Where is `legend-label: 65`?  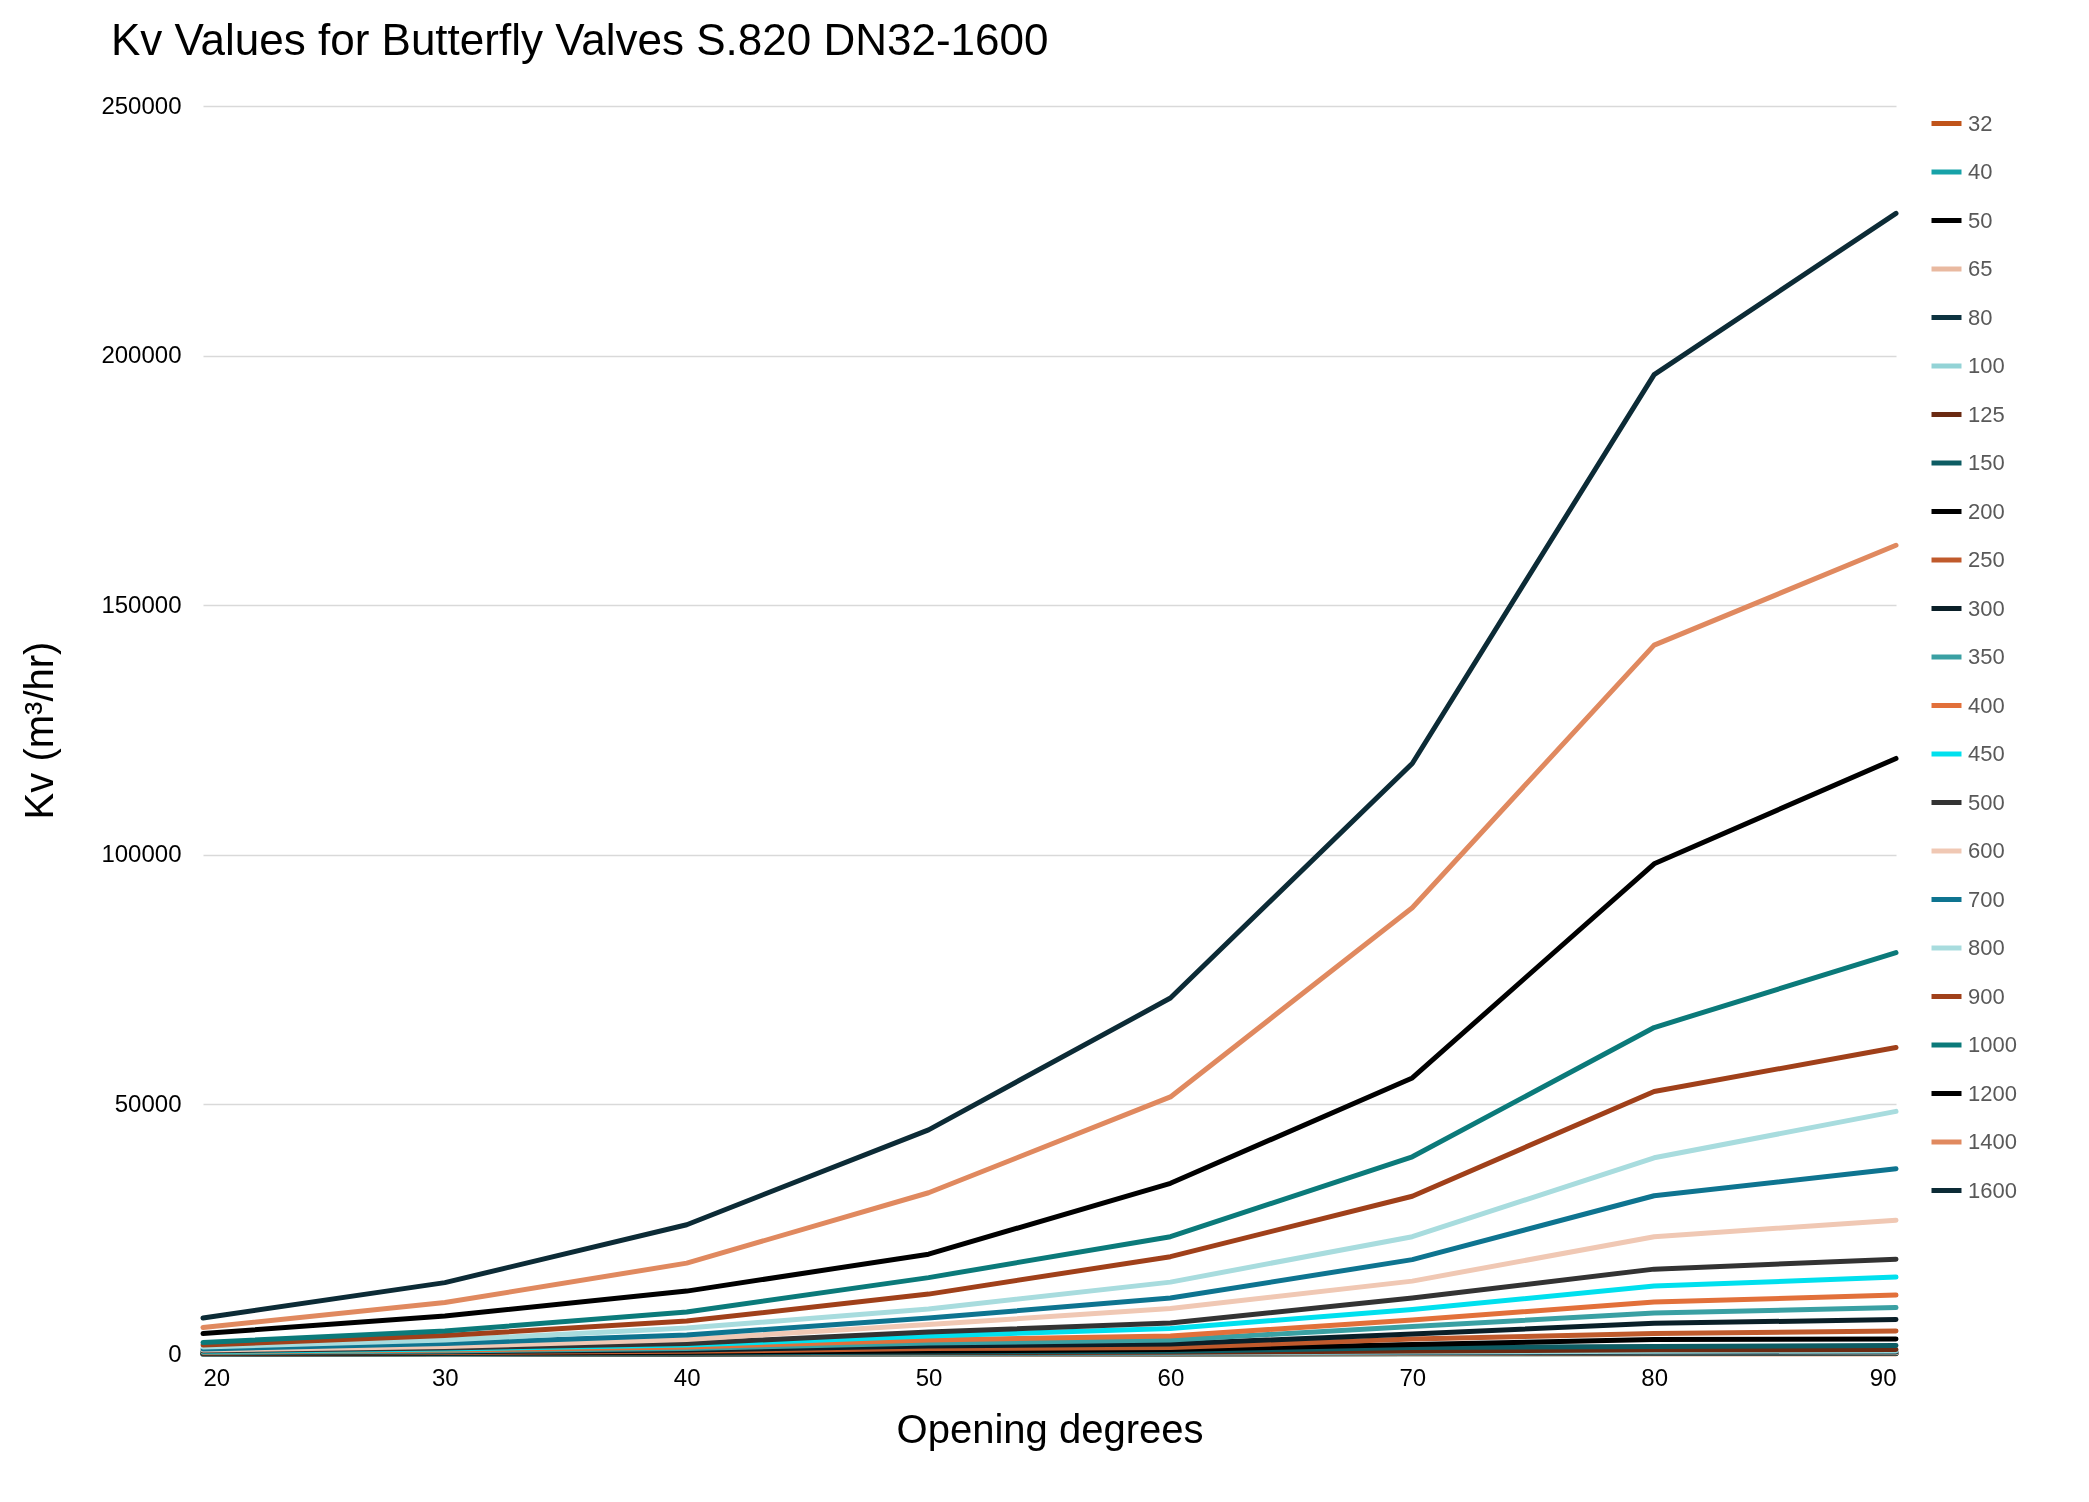 legend-label: 65 is located at coordinates (1980, 268).